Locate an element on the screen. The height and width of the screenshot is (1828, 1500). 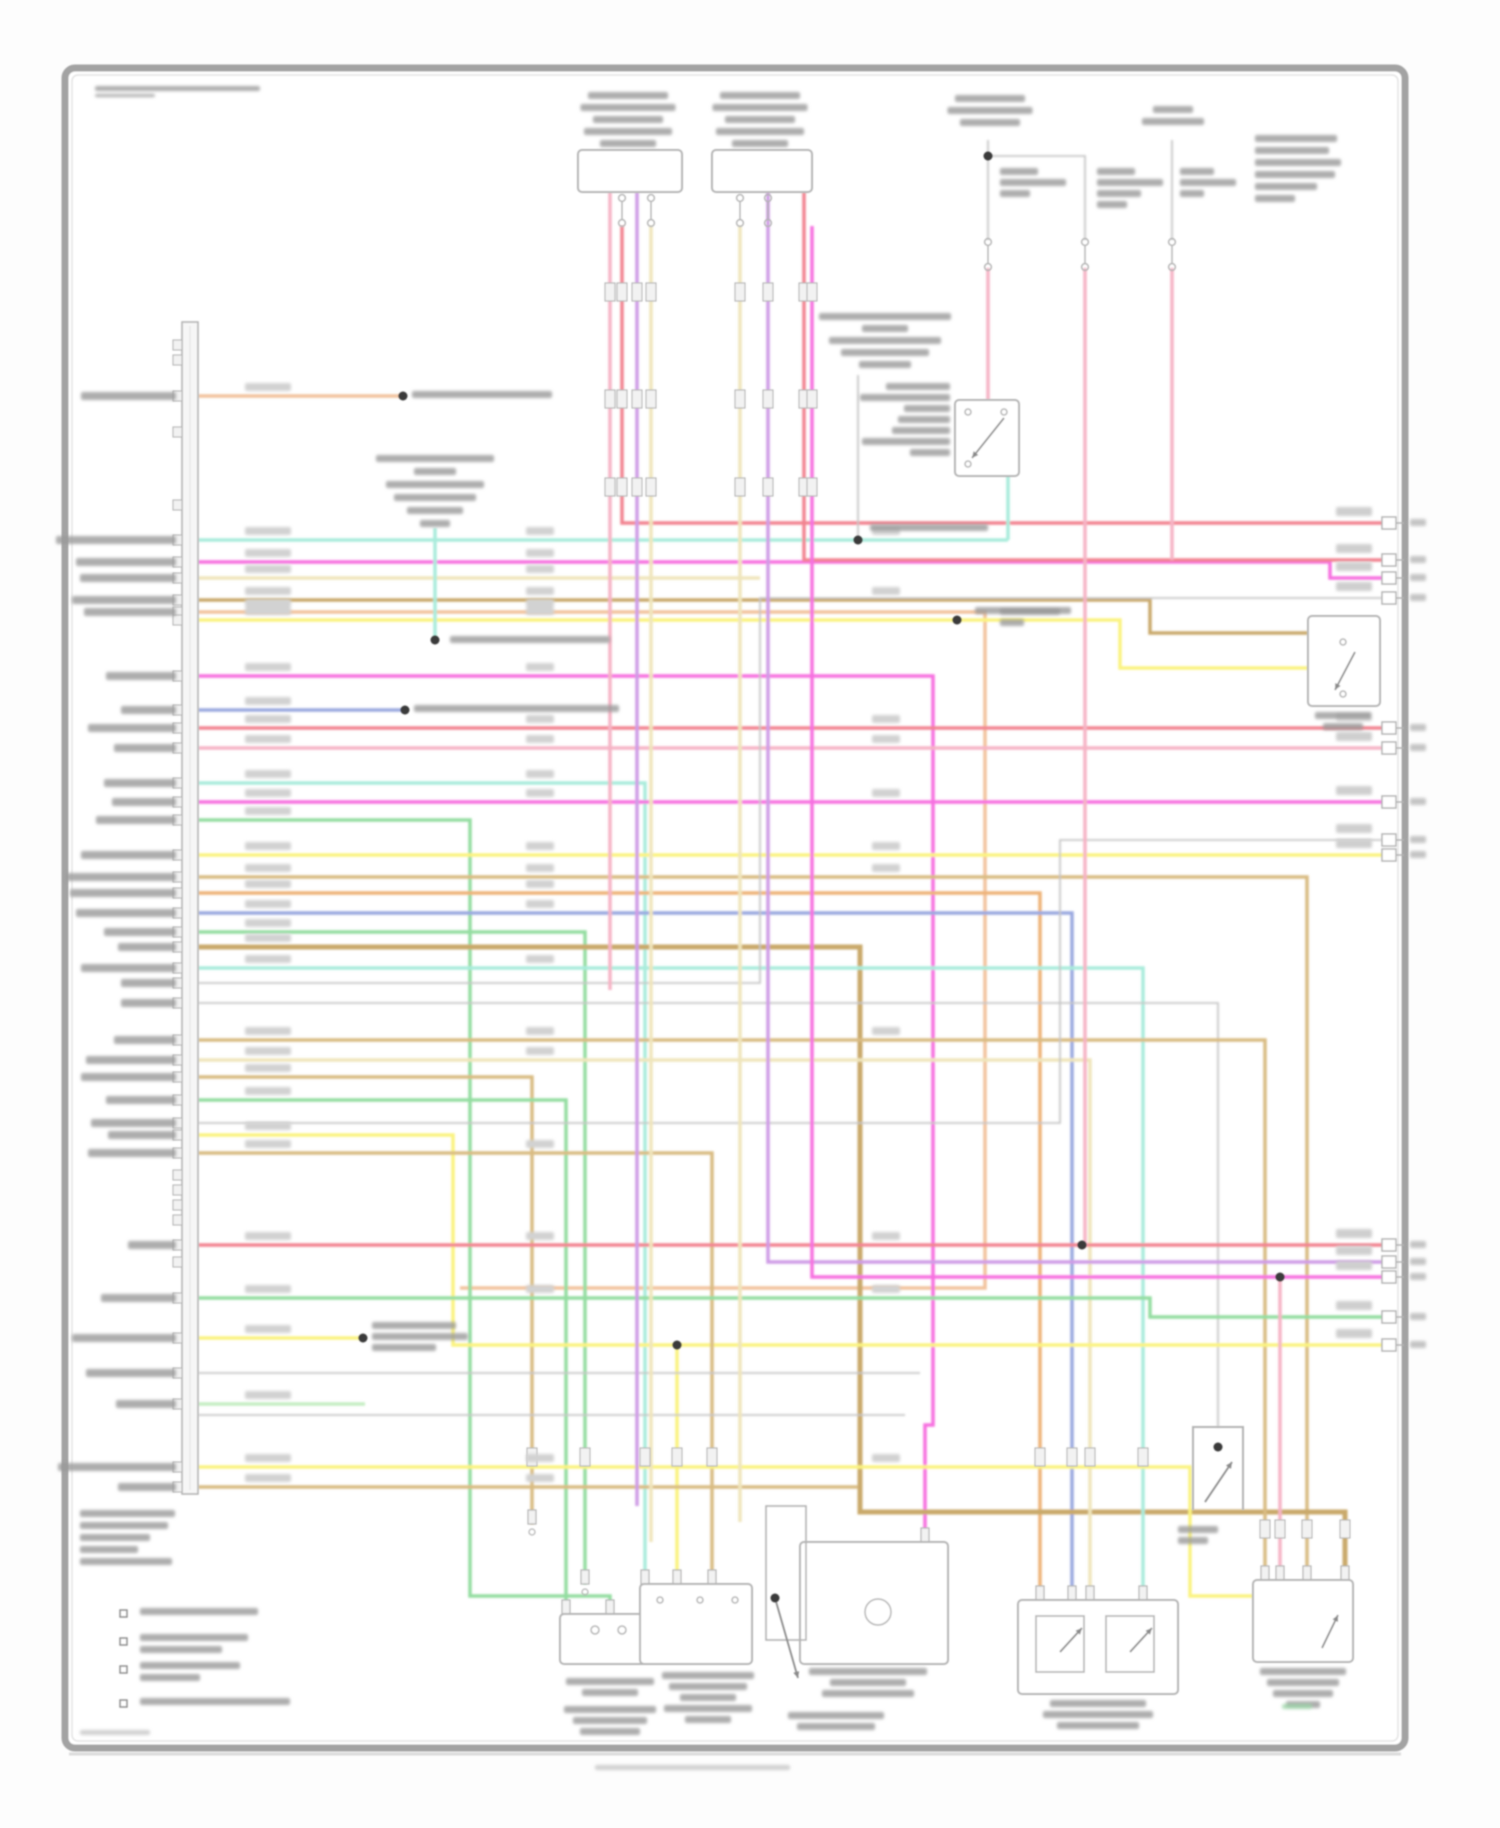
component-box is located at coordinates (874, 1603).